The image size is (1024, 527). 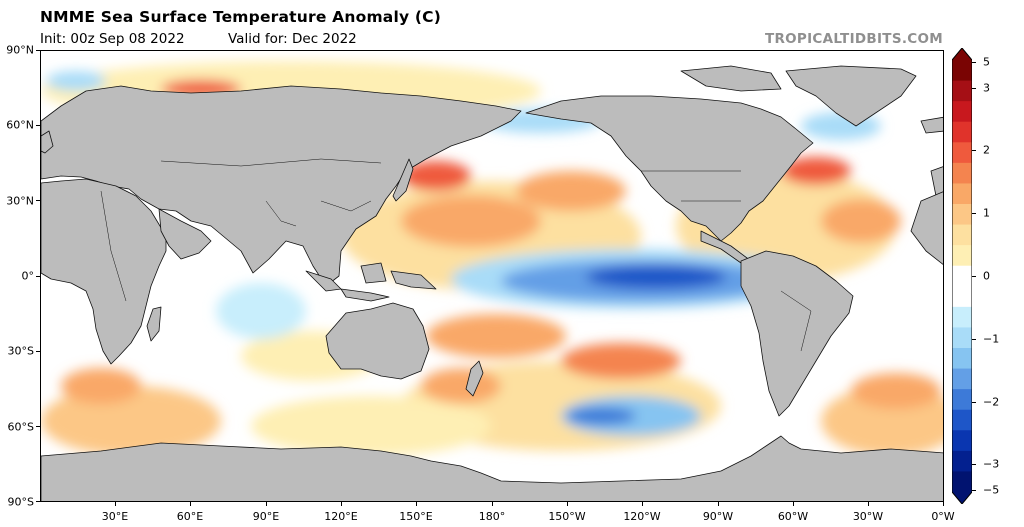 What do you see at coordinates (474, 378) in the screenshot?
I see `new-zealand` at bounding box center [474, 378].